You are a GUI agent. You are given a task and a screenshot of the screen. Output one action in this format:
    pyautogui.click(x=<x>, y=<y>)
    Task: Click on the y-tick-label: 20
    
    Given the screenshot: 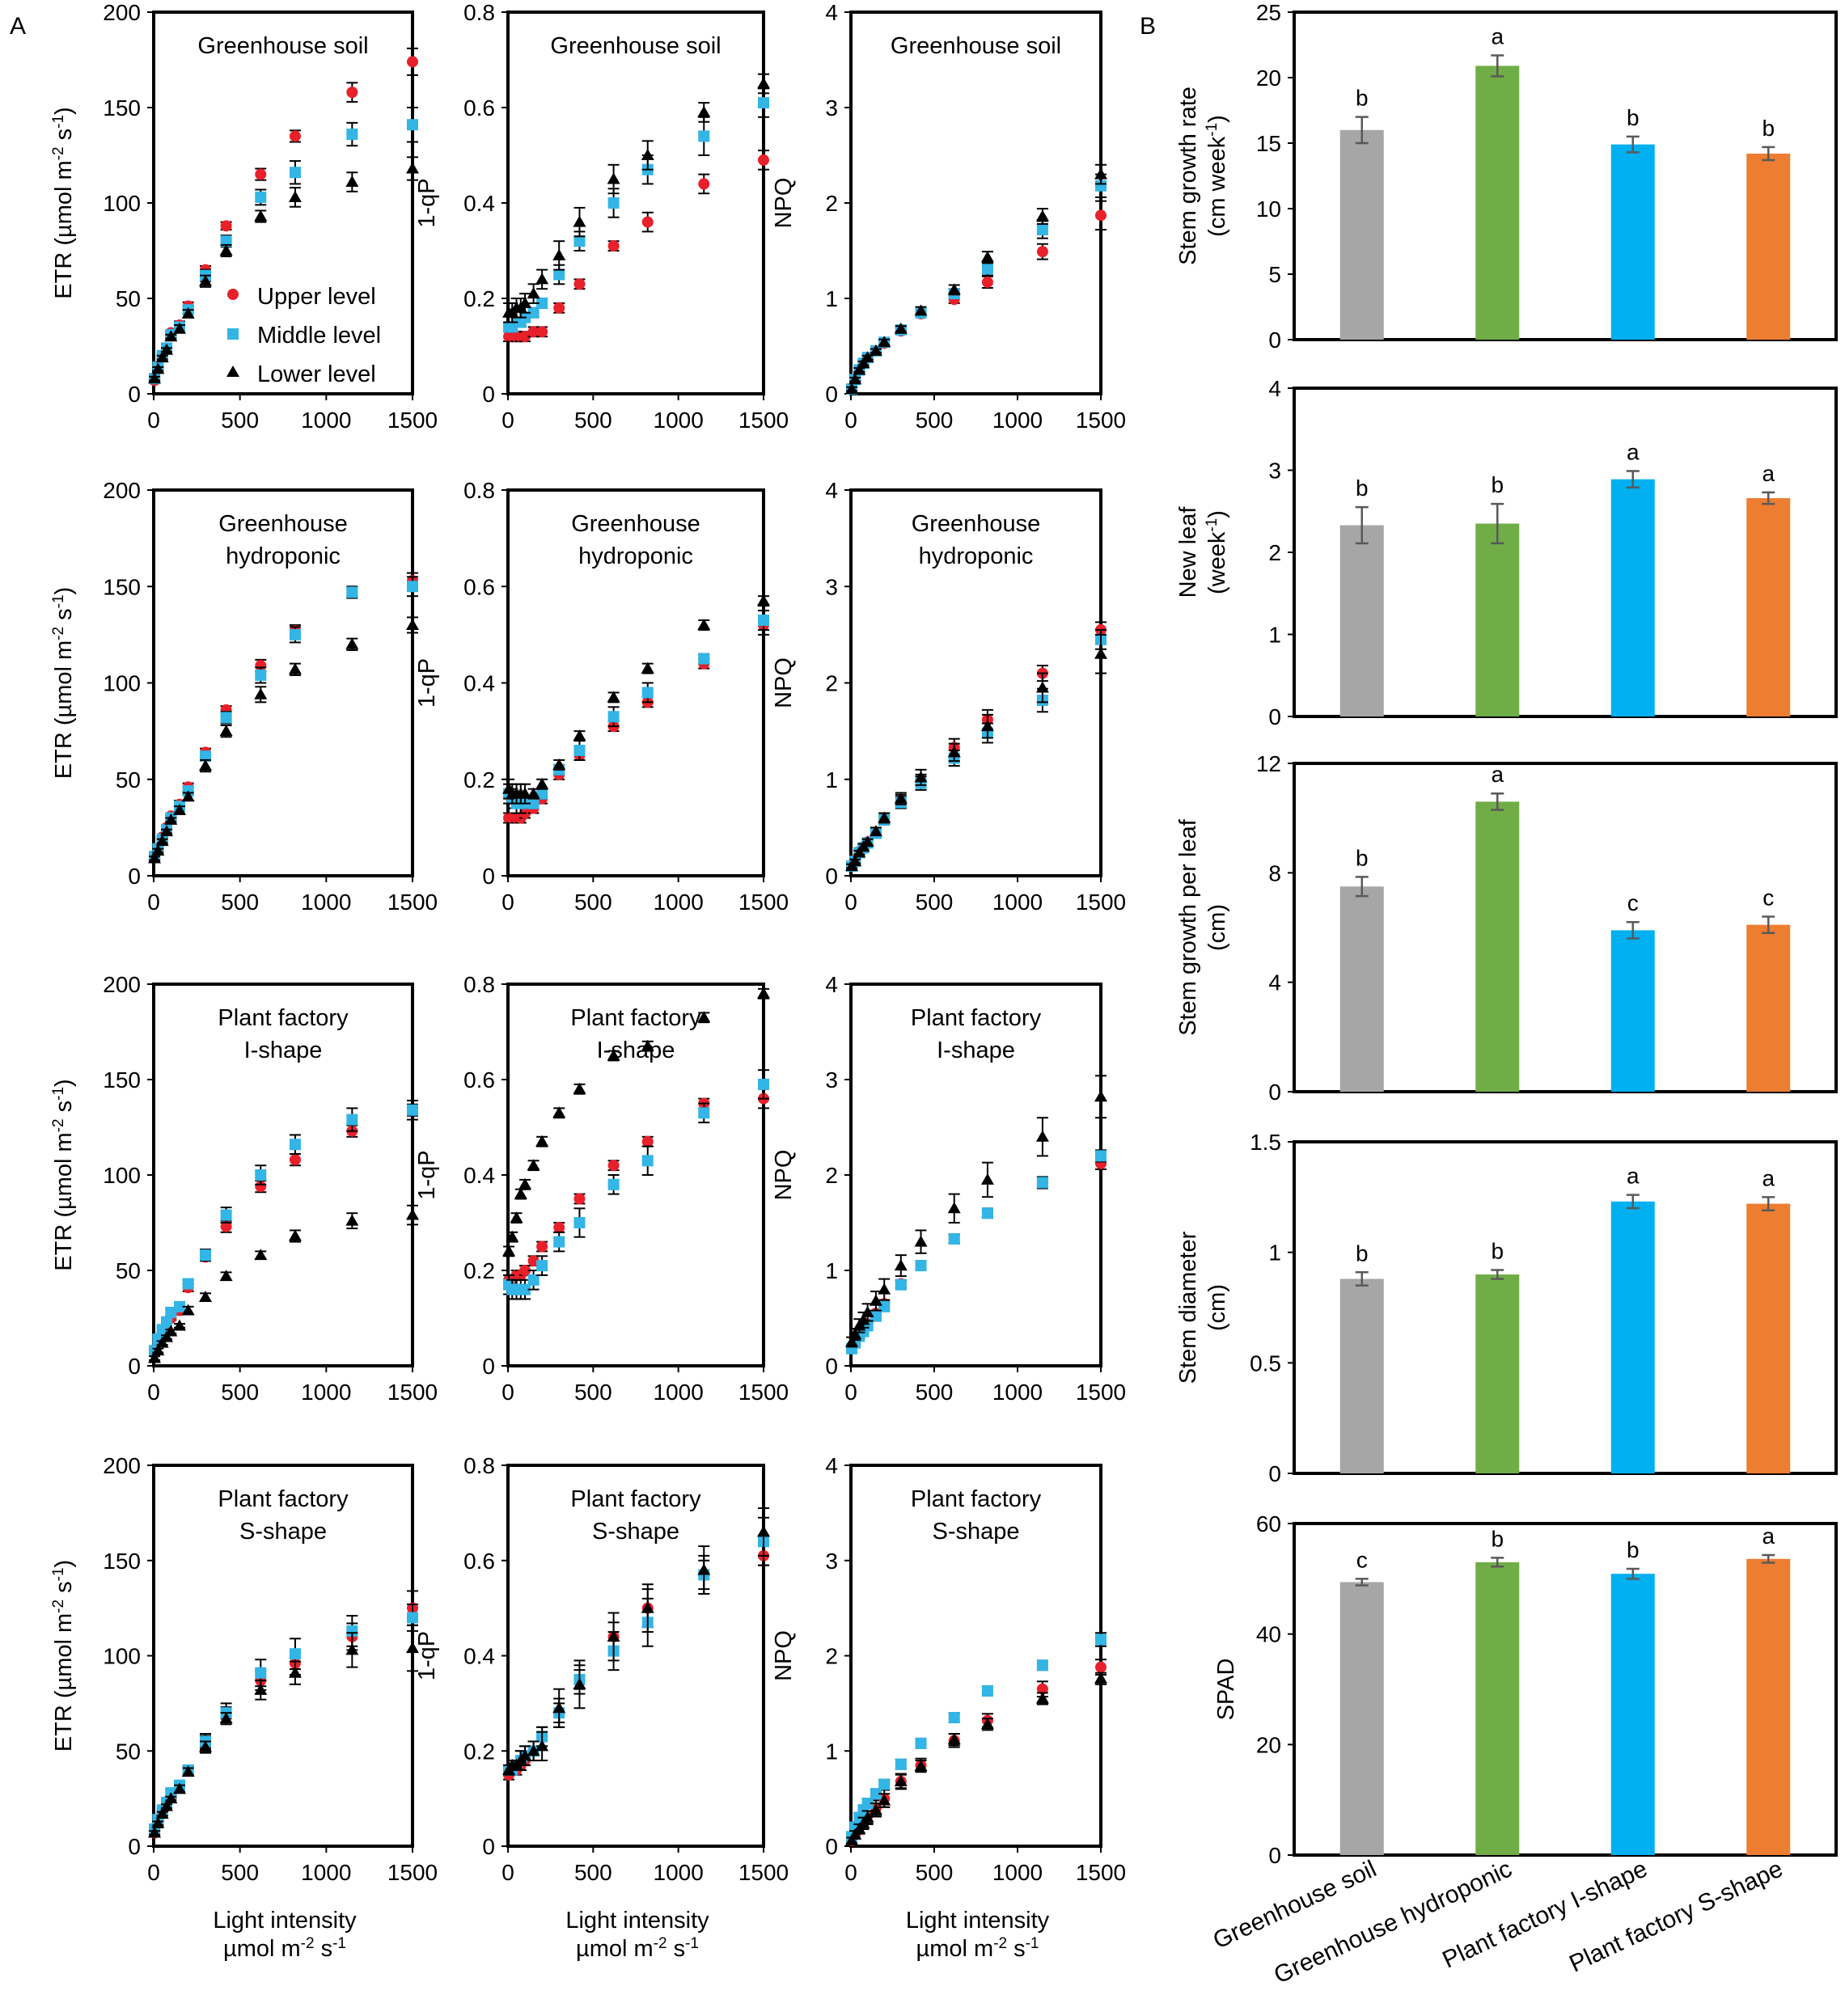 What is the action you would take?
    pyautogui.click(x=1268, y=1744)
    